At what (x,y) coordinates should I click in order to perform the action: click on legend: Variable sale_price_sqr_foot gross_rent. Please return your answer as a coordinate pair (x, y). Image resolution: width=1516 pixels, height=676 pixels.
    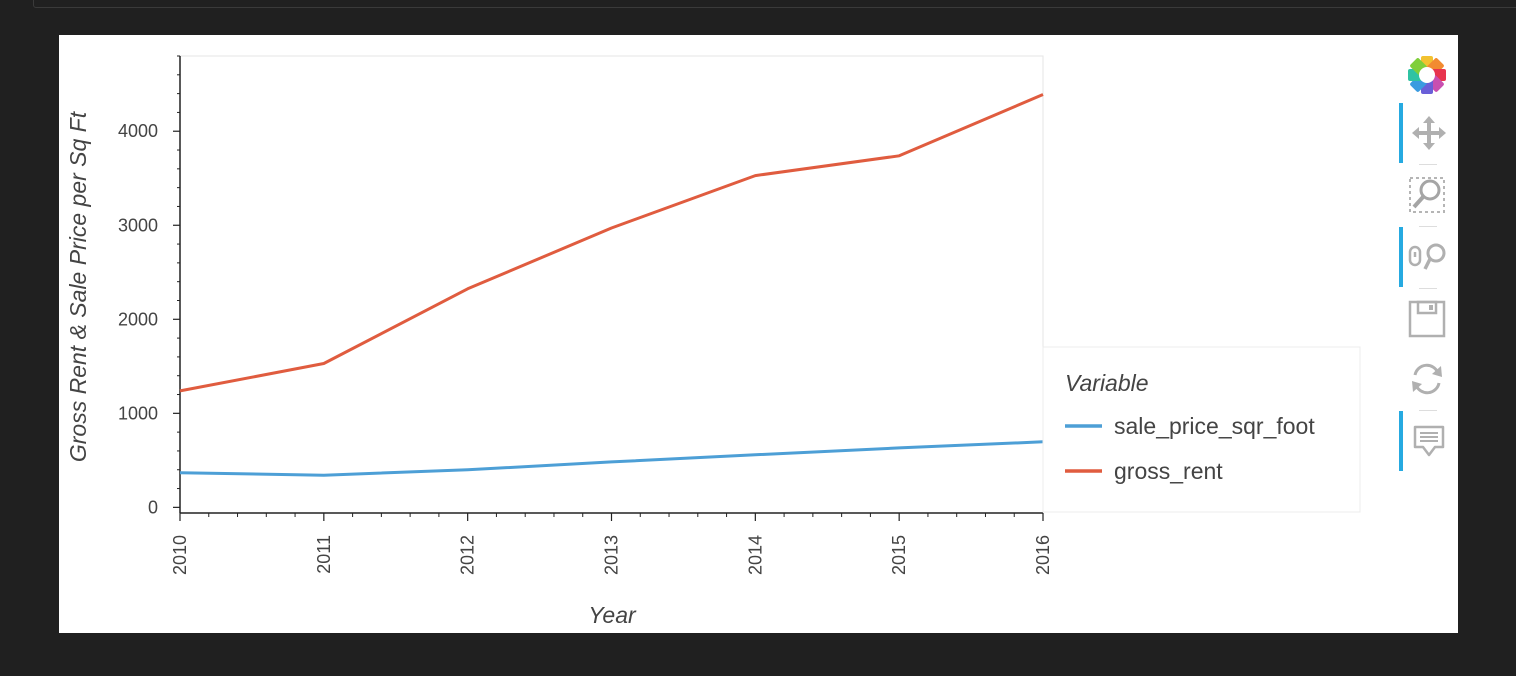
    Looking at the image, I should click on (1201, 429).